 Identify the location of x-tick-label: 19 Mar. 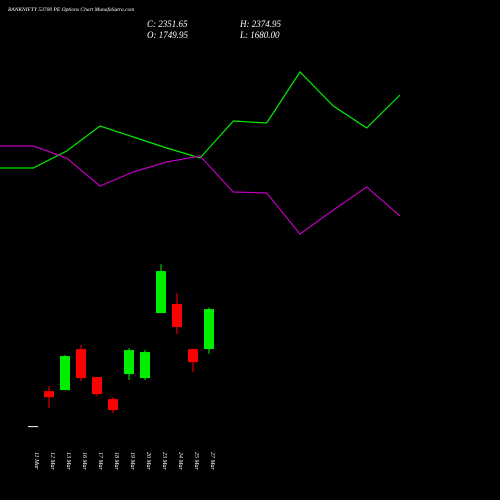
(132, 461).